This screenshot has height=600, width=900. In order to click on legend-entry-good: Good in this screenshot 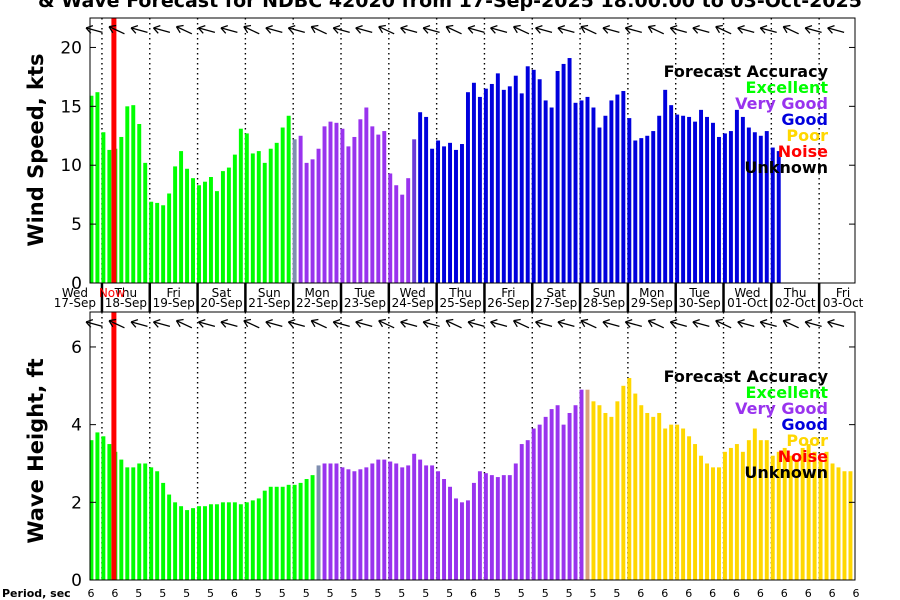, I will do `click(804, 119)`.